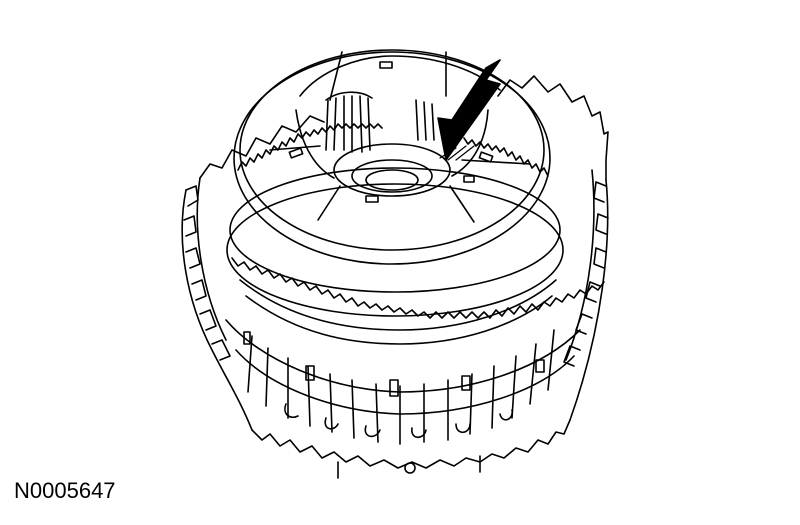  I want to click on lower-spline-band, so click(403, 399).